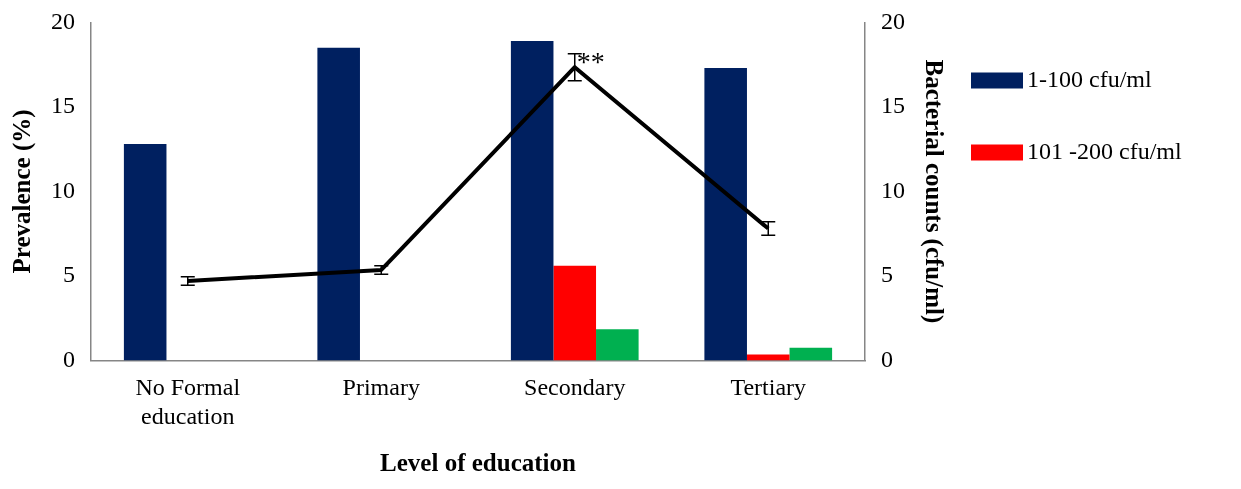 This screenshot has width=1241, height=489. What do you see at coordinates (63, 105) in the screenshot?
I see `y-tick-label: 15` at bounding box center [63, 105].